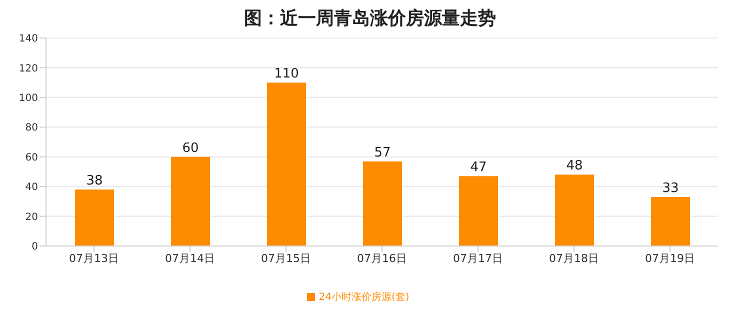 Image resolution: width=740 pixels, height=312 pixels. What do you see at coordinates (31, 188) in the screenshot?
I see `y-tick-label: 40` at bounding box center [31, 188].